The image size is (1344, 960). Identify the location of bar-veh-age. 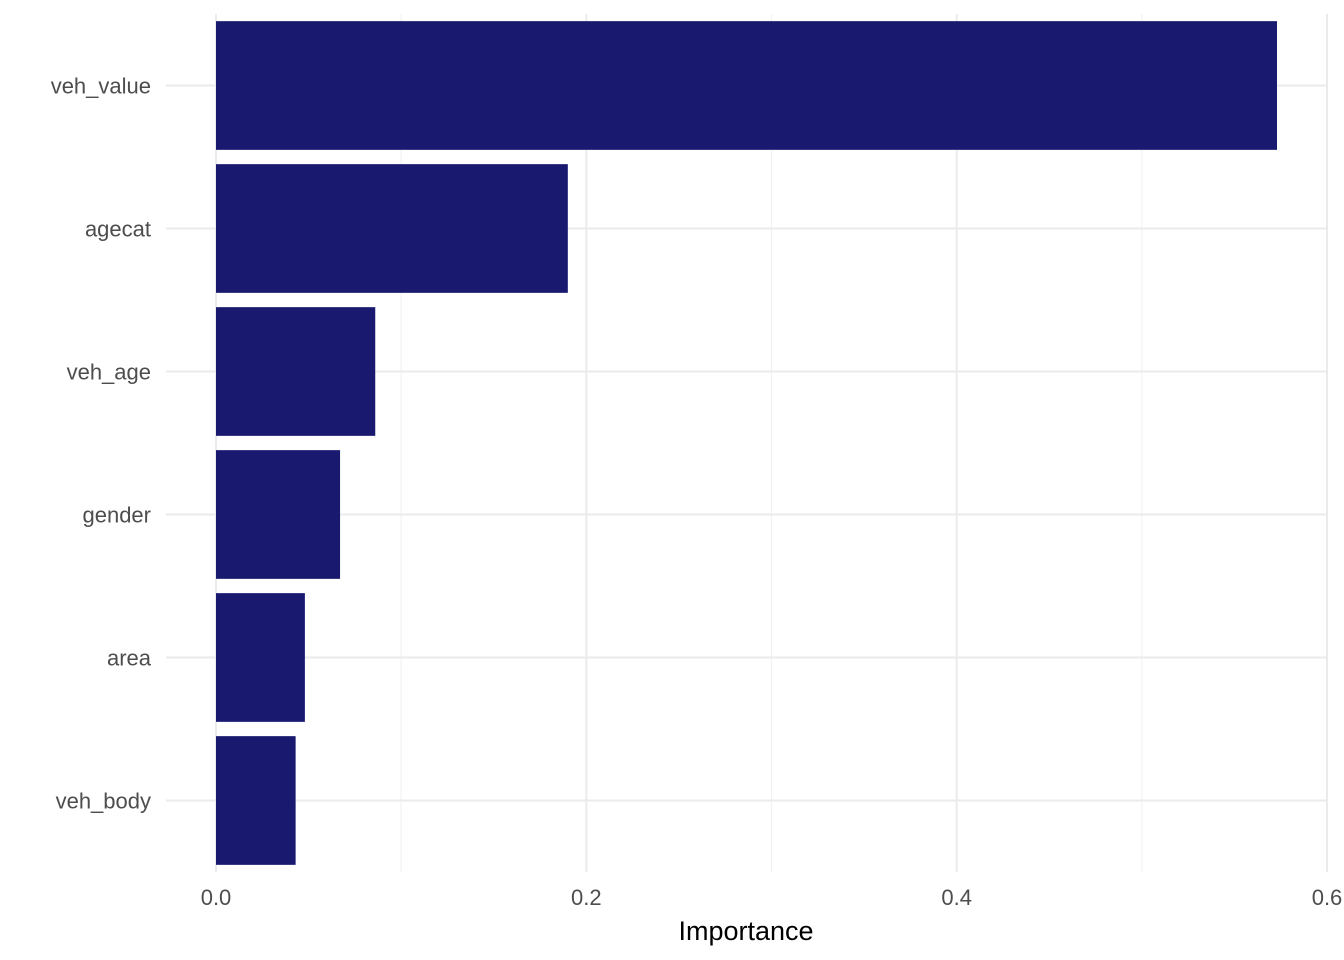
(296, 371).